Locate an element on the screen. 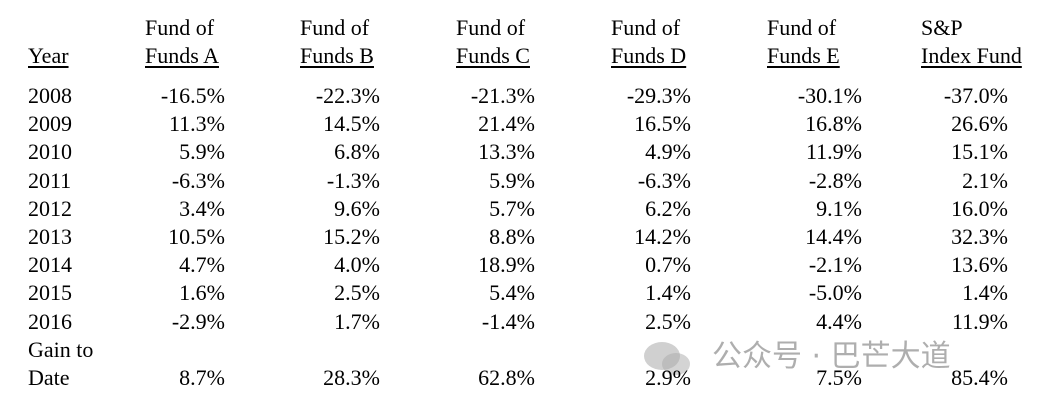  value-cell: 16.8% is located at coordinates (833, 124).